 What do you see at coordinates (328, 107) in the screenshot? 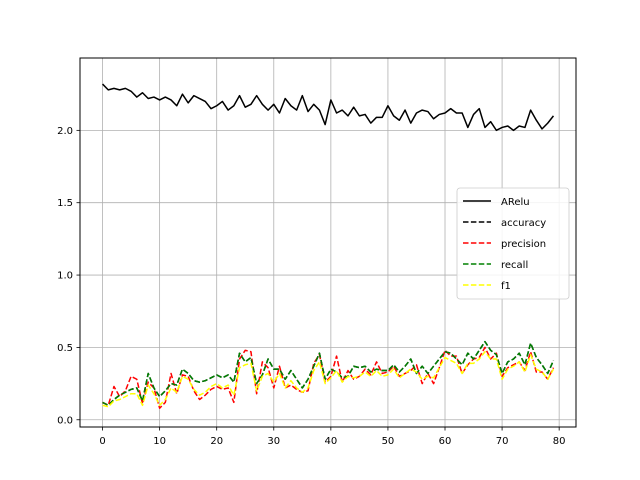
I see `series-line-arelu` at bounding box center [328, 107].